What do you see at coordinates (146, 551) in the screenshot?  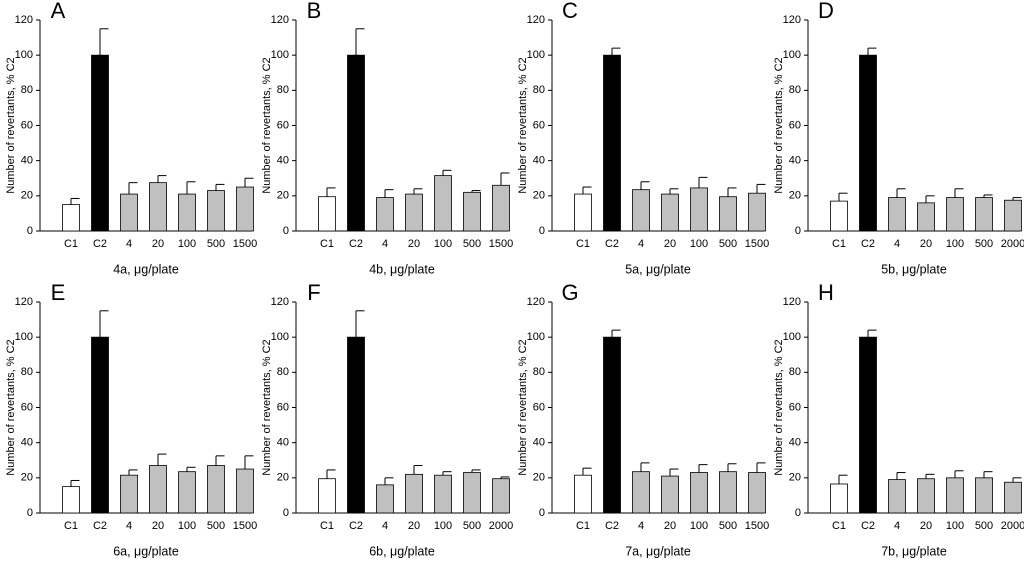 I see `x-axis-label: 6a, μg/plate` at bounding box center [146, 551].